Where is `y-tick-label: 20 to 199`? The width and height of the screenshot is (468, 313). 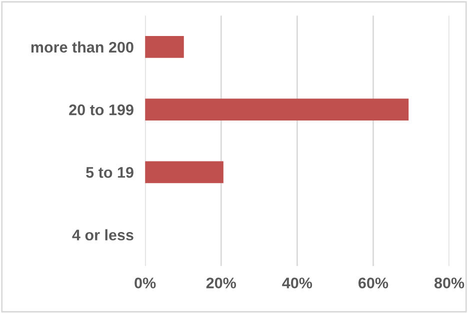
y-tick-label: 20 to 199 is located at coordinates (101, 110).